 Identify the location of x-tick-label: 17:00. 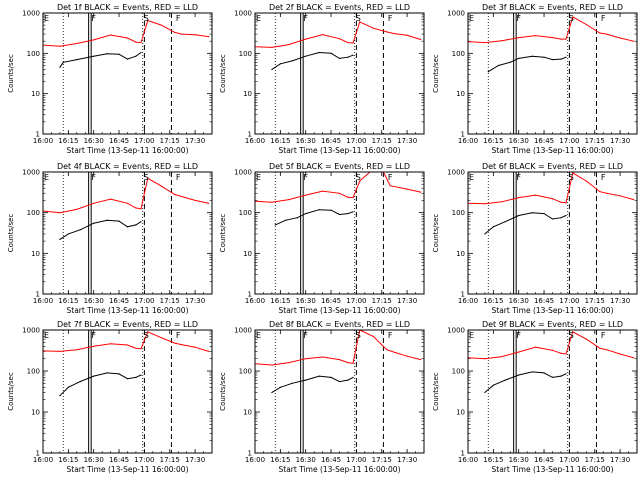
(144, 141).